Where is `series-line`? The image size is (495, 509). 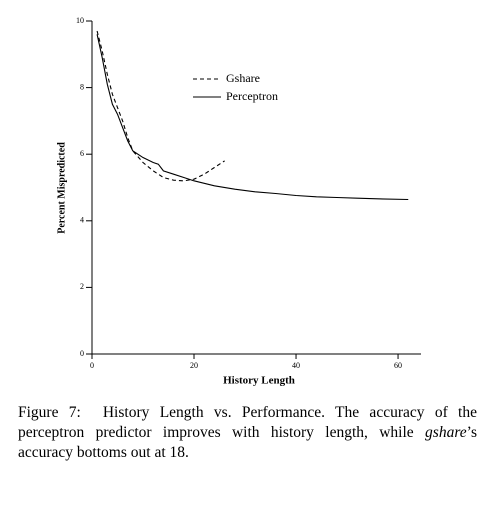
series-line is located at coordinates (160, 106).